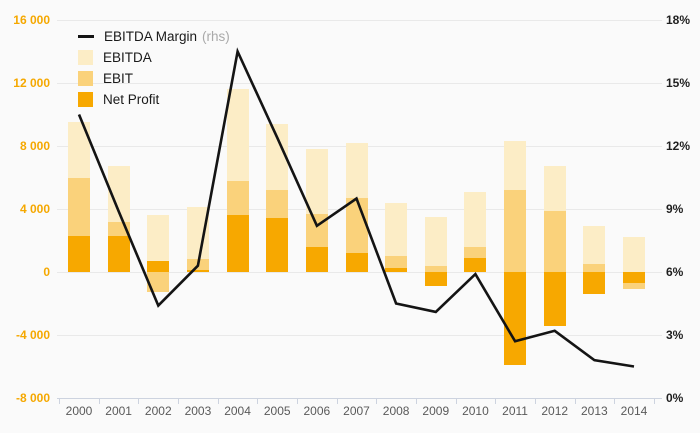 The image size is (700, 433). Describe the element at coordinates (197, 270) in the screenshot. I see `bar-net-profit-2003` at that location.